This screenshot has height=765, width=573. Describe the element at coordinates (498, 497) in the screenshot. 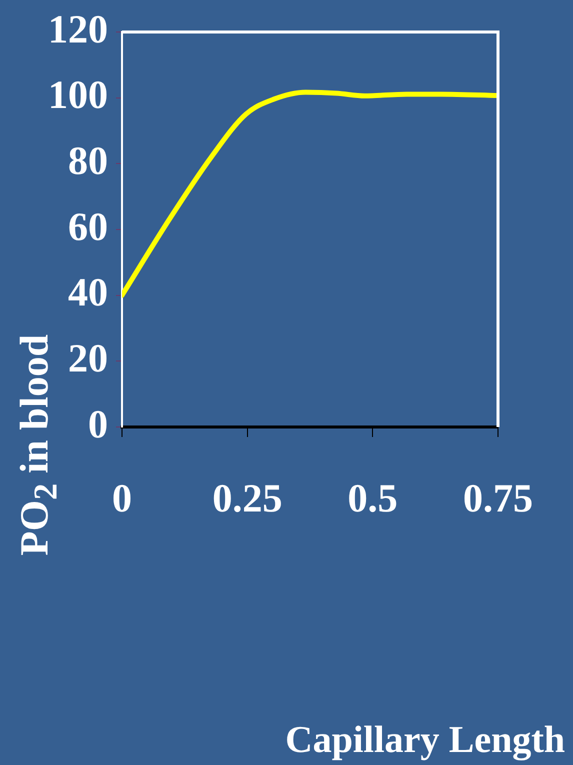

I see `x-tick-label: 0.75` at that location.